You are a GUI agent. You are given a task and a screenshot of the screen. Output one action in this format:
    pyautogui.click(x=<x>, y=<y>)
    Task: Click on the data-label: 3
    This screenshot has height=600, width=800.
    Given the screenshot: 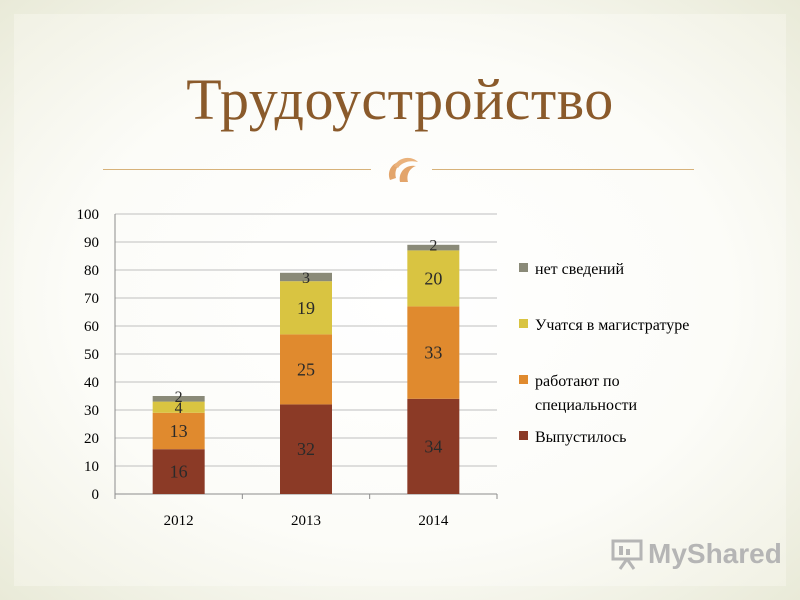 What is the action you would take?
    pyautogui.click(x=306, y=278)
    